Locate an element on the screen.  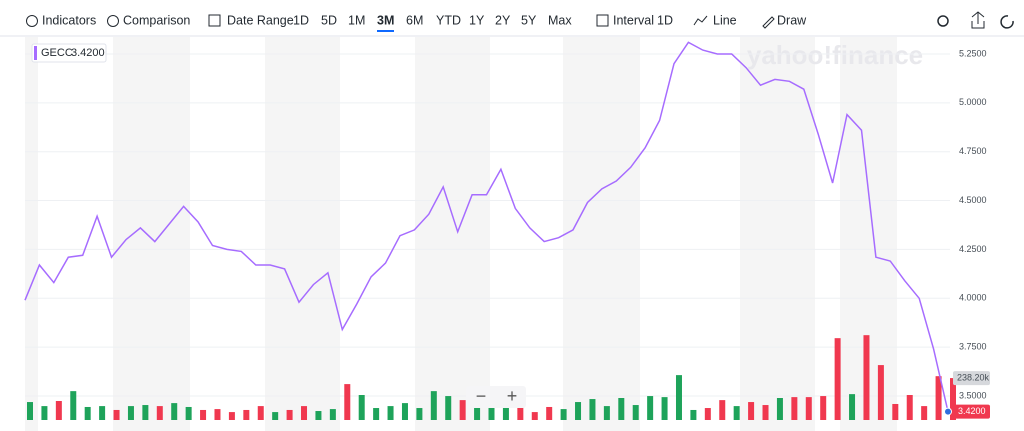
active-underline is located at coordinates (385, 31).